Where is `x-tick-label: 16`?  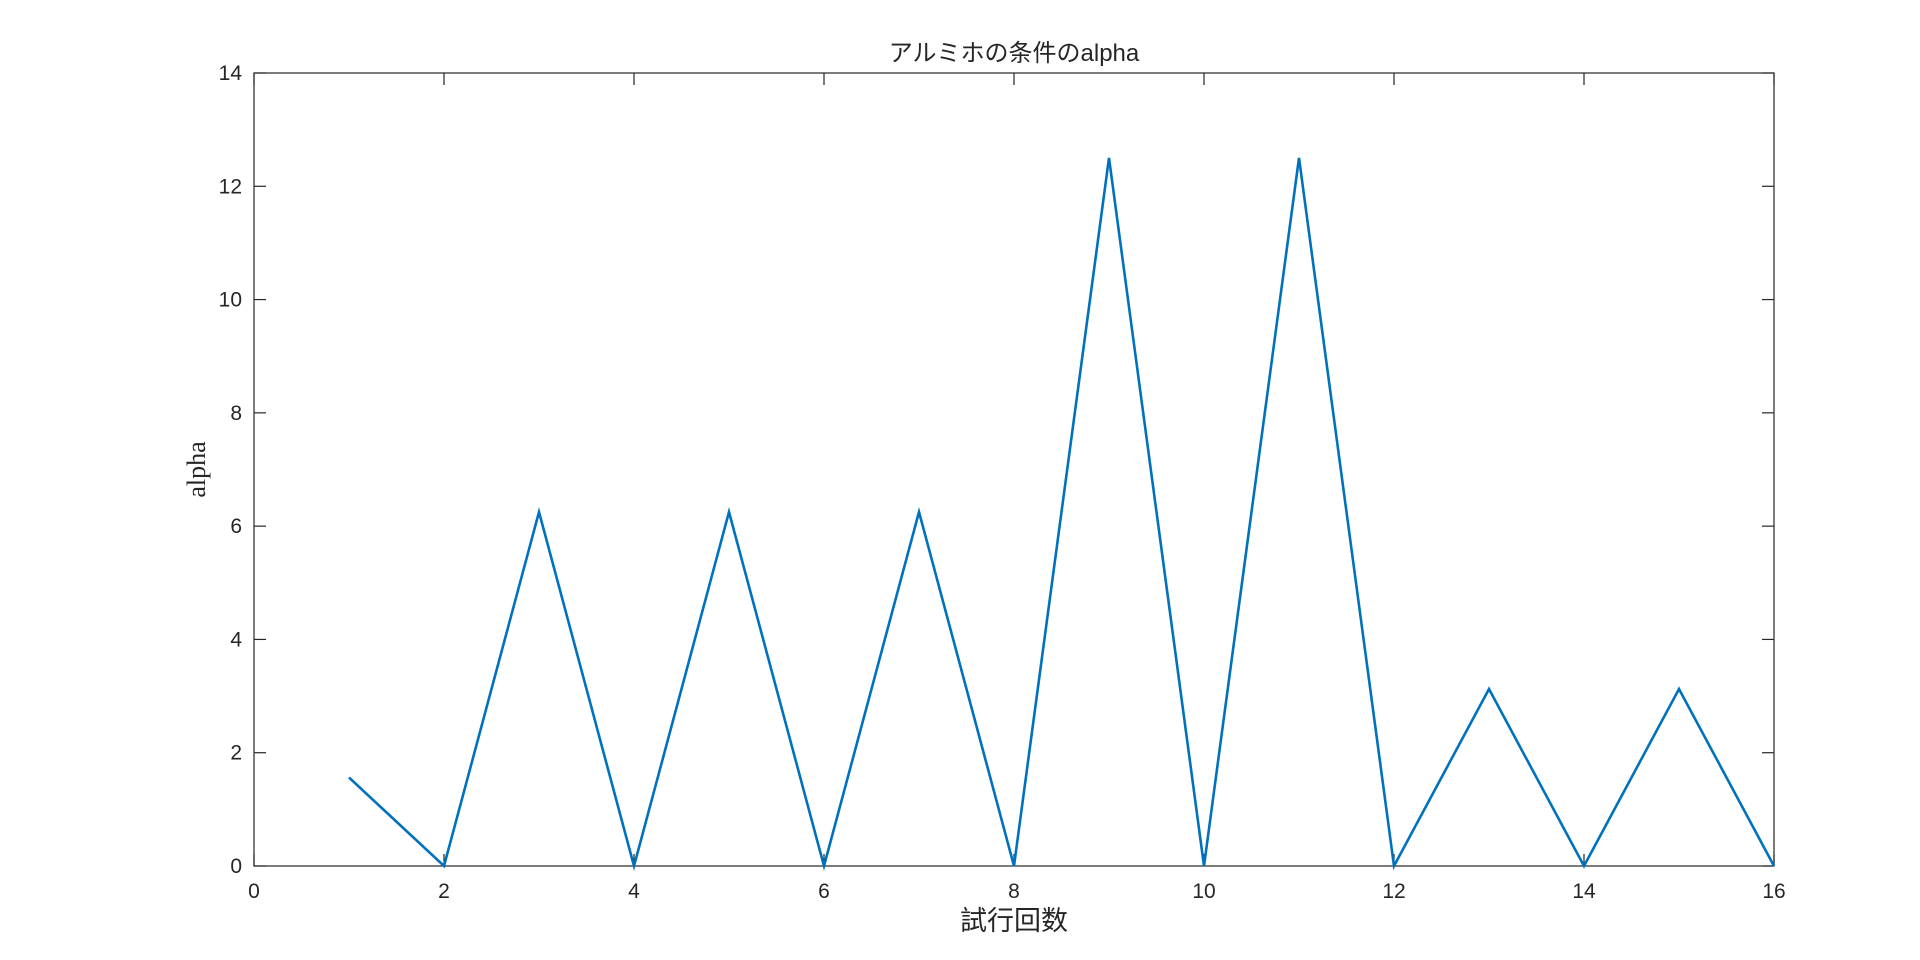 x-tick-label: 16 is located at coordinates (1773, 891).